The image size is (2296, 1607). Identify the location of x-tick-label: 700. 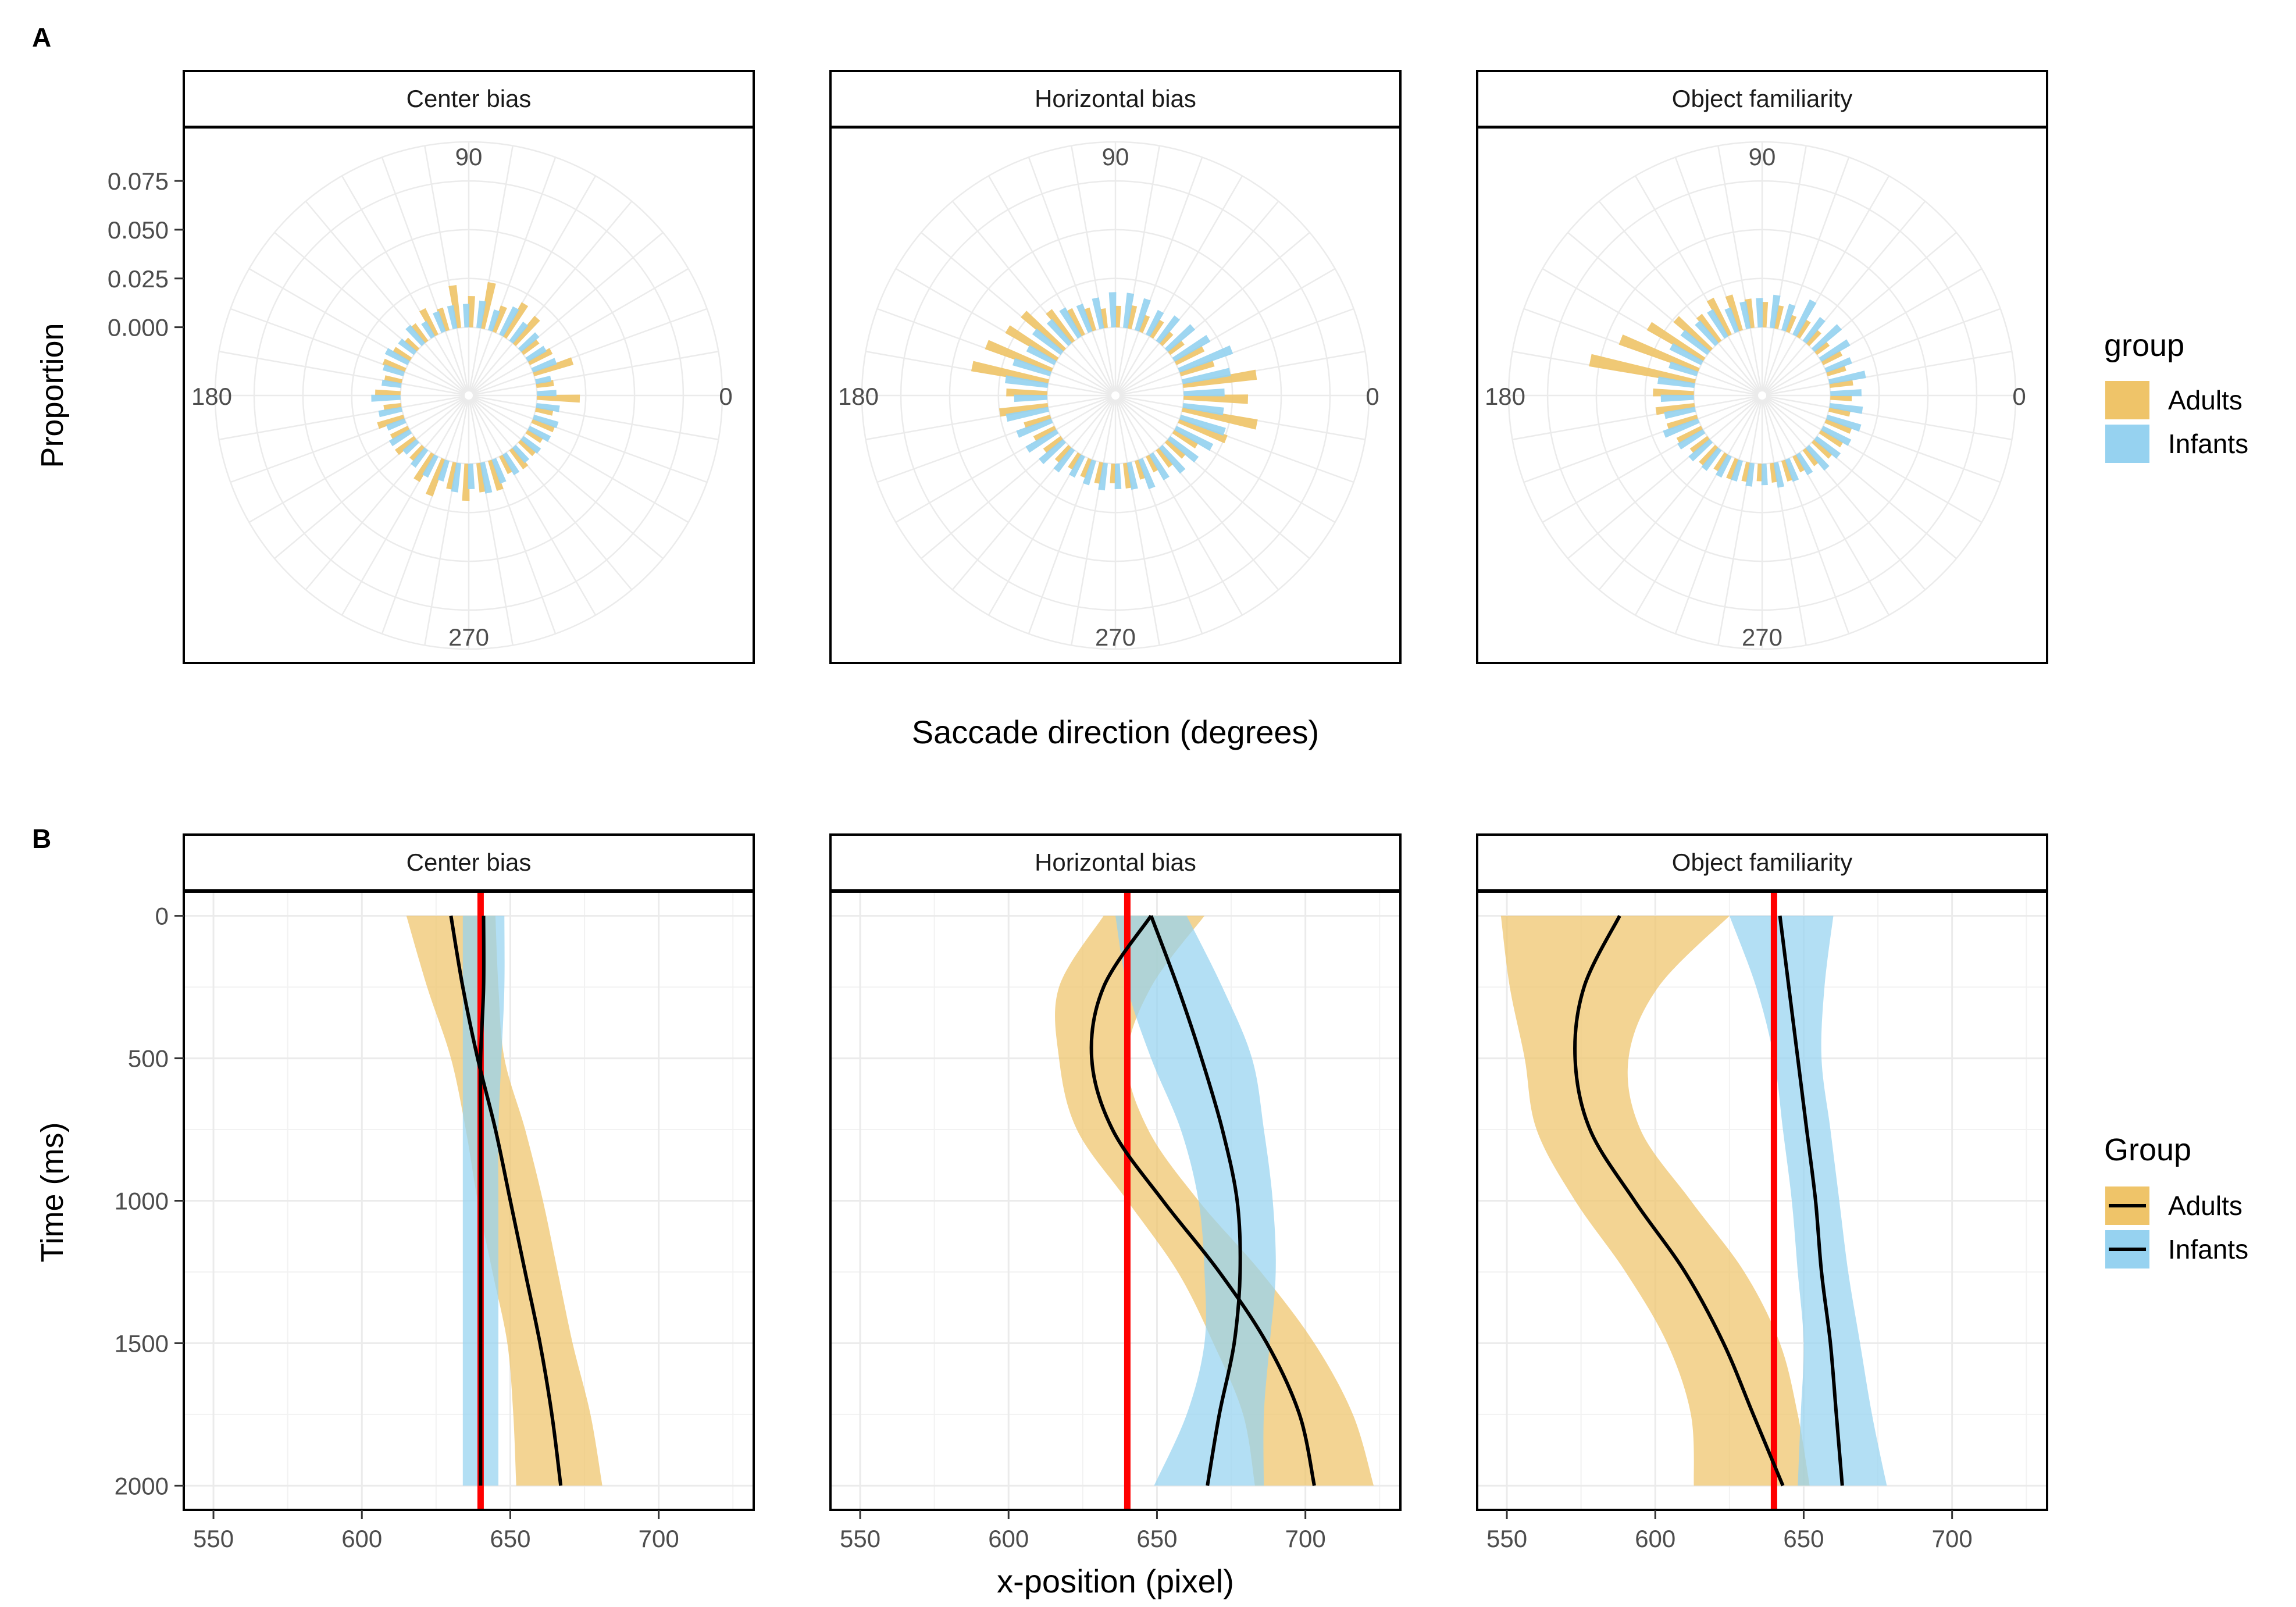
(659, 1538).